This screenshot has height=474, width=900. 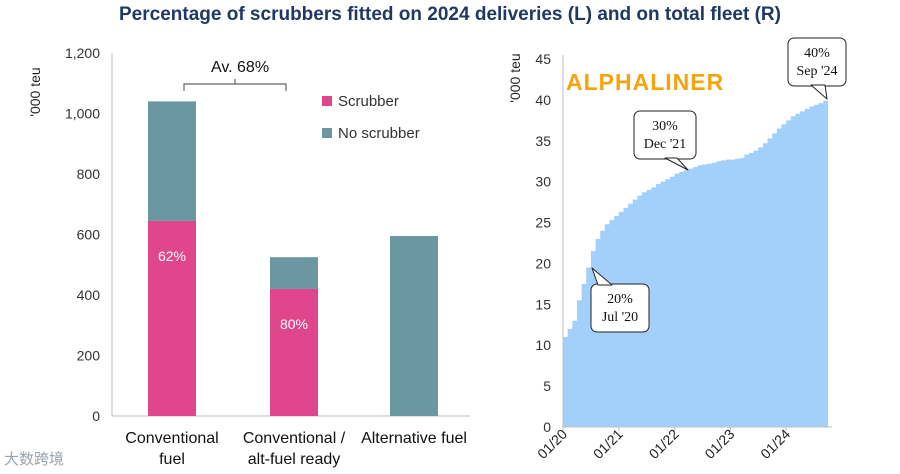 What do you see at coordinates (543, 141) in the screenshot?
I see `right-y-tick-label: 35` at bounding box center [543, 141].